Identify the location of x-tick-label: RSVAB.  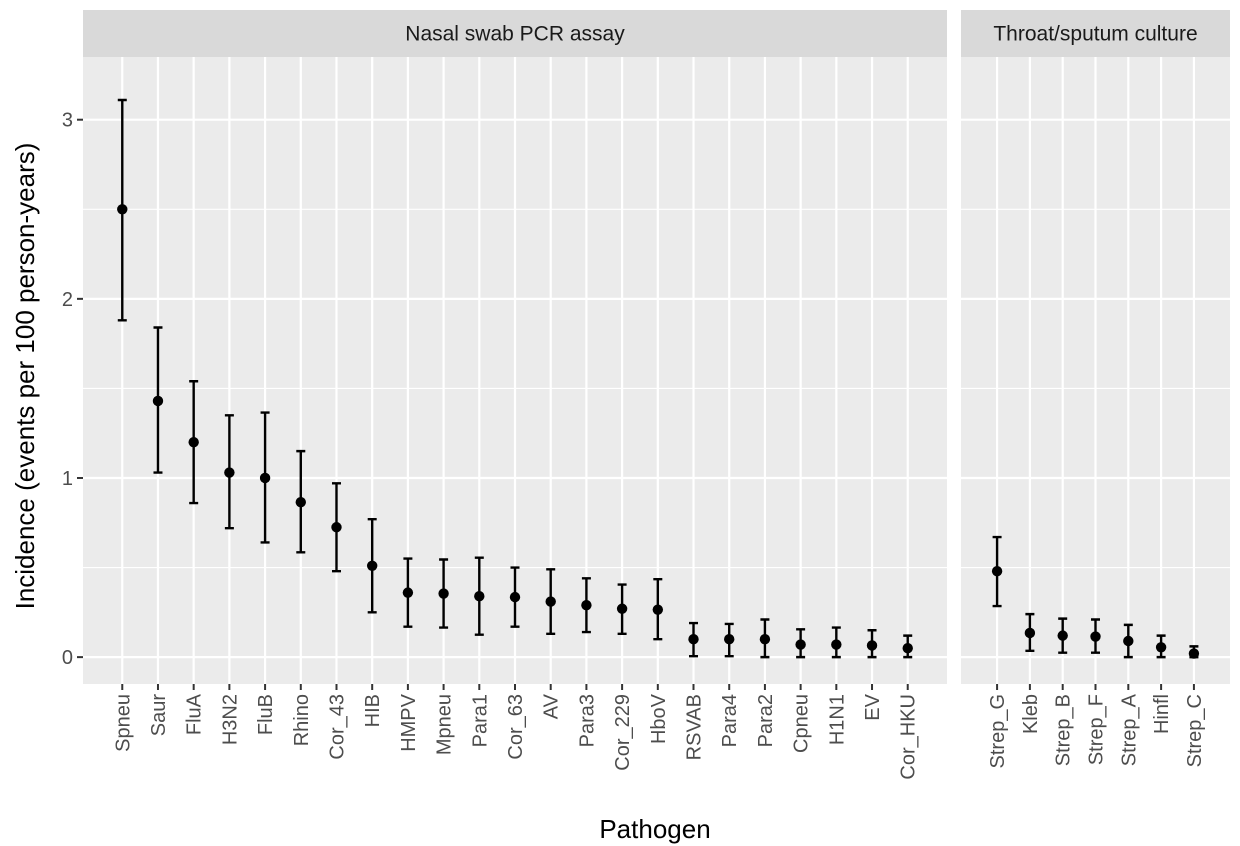
(695, 727).